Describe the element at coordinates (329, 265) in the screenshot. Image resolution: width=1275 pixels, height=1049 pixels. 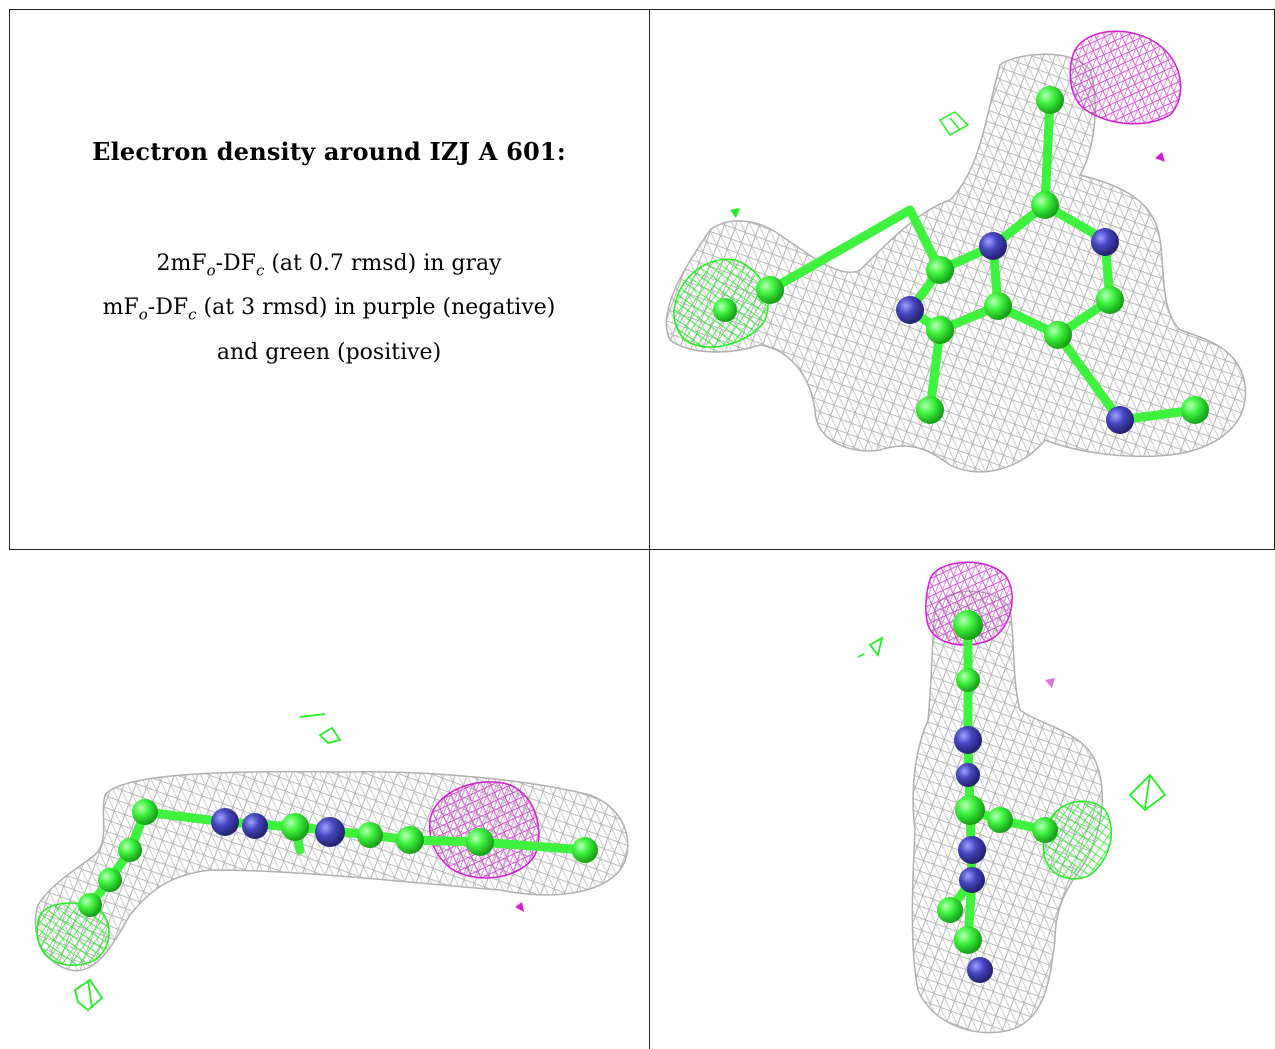
I see `legend-line-2fofc: 2mFo-DFc (at 0.7 rmsd) in gray` at that location.